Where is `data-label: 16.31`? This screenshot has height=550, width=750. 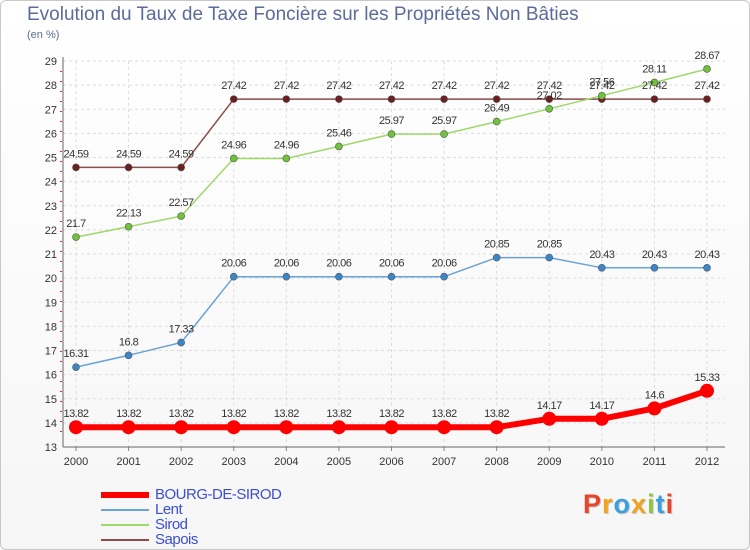
data-label: 16.31 is located at coordinates (75, 354).